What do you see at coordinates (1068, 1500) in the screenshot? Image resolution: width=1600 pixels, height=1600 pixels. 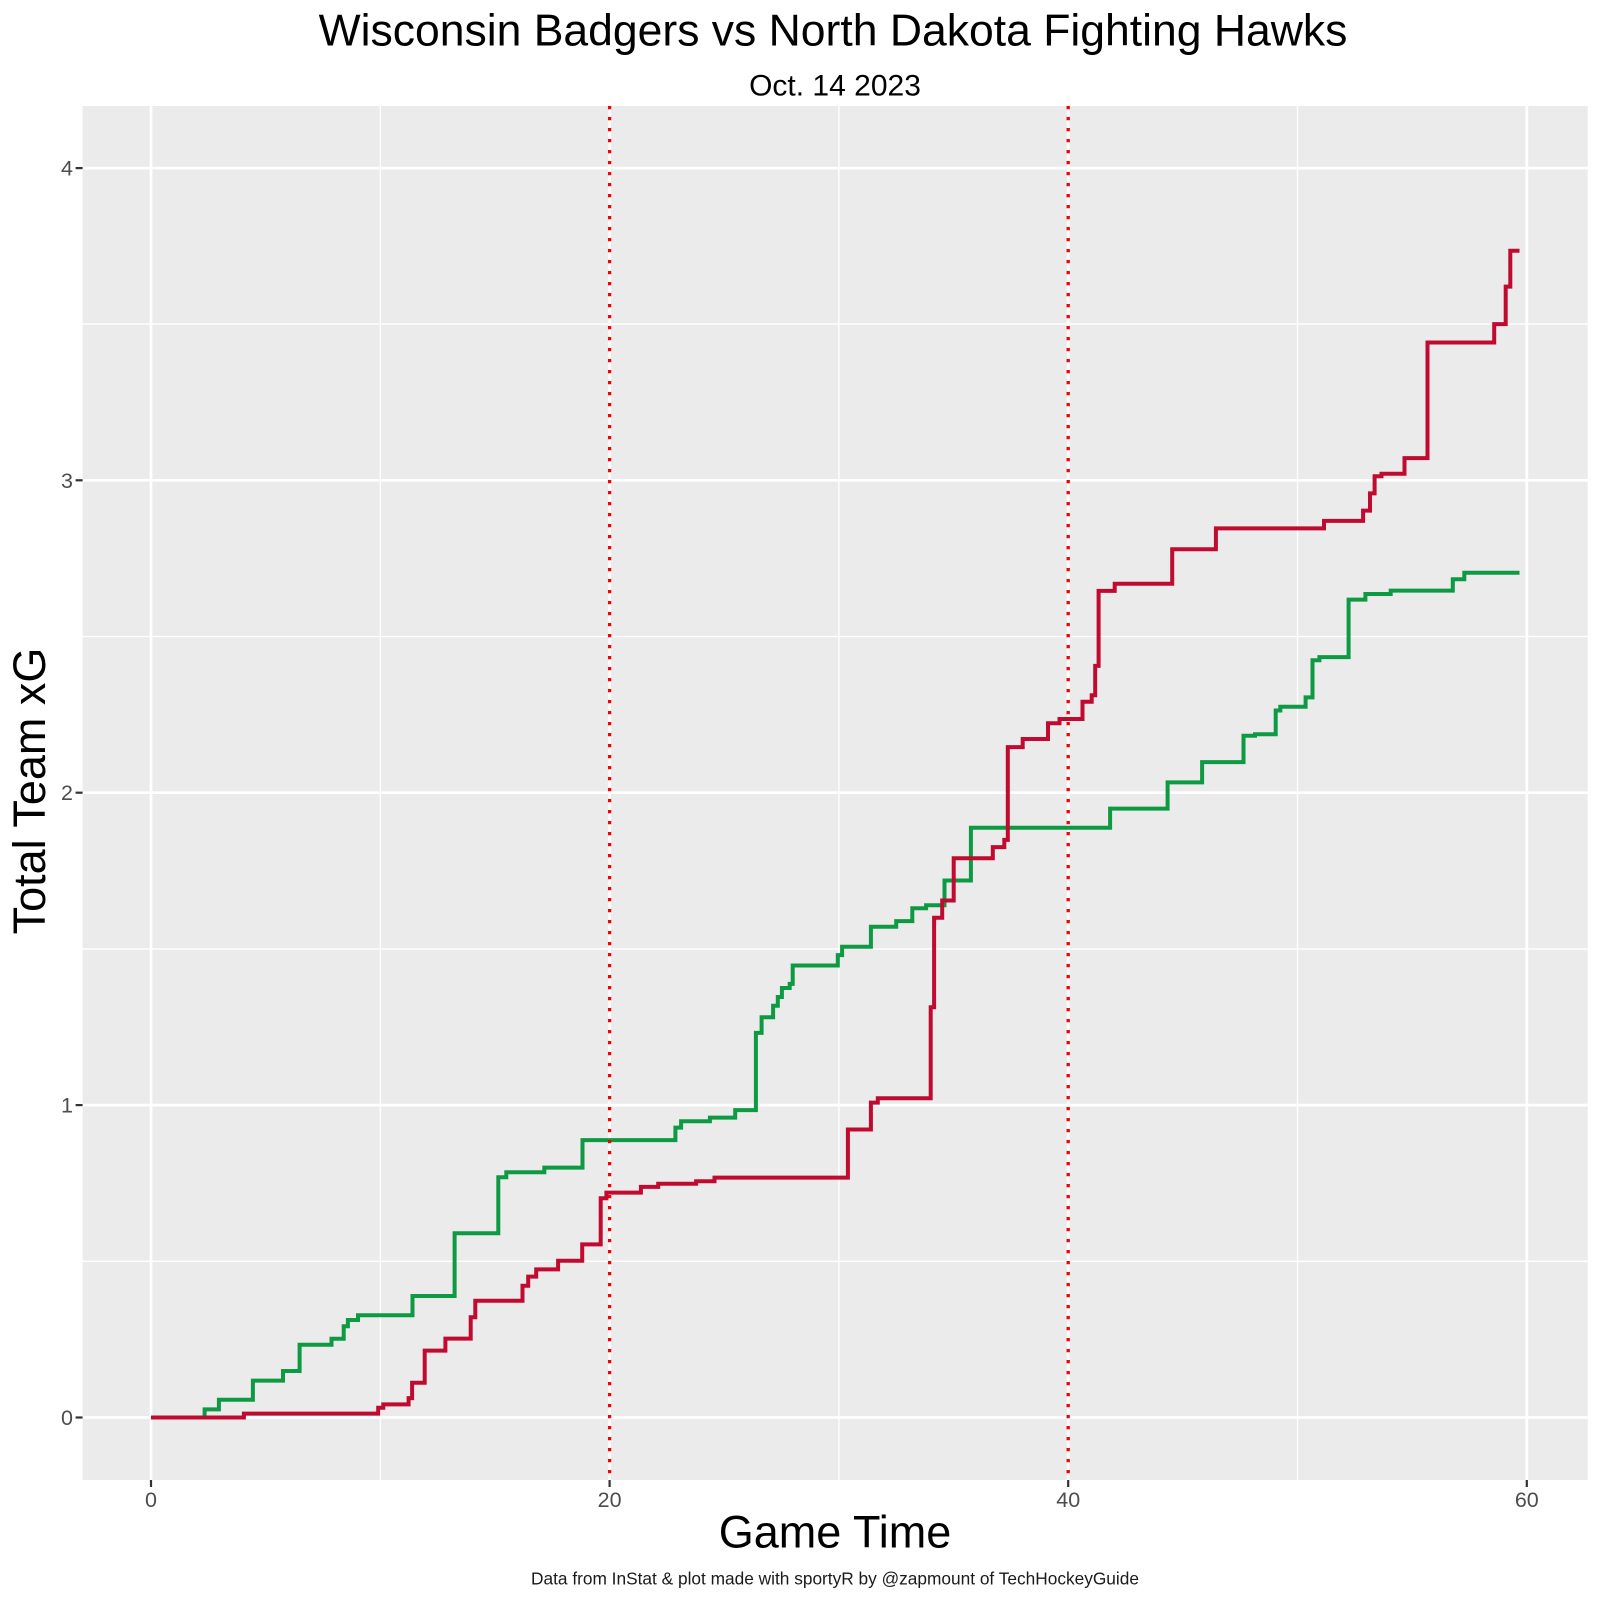 I see `svg-text: 40` at bounding box center [1068, 1500].